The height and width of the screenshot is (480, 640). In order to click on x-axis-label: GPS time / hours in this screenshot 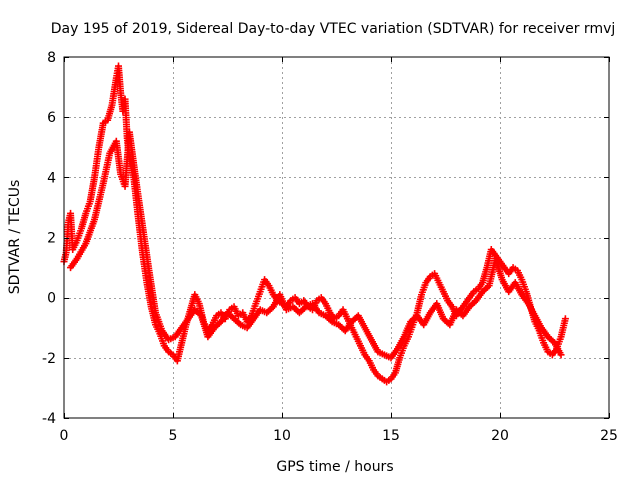, I will do `click(334, 467)`.